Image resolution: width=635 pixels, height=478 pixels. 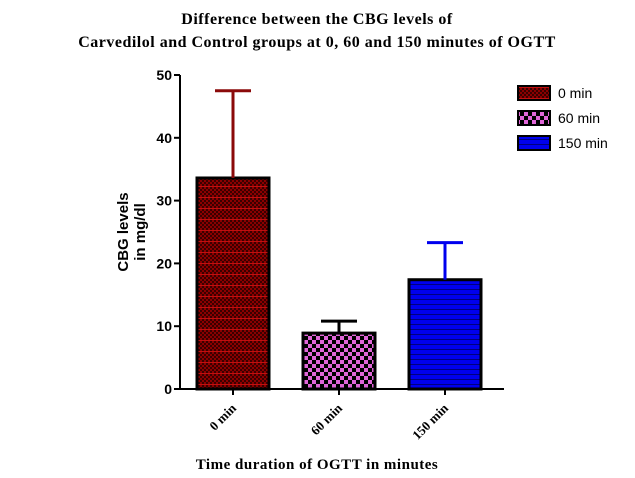 I want to click on x-tick-label: 60 min, so click(x=327, y=419).